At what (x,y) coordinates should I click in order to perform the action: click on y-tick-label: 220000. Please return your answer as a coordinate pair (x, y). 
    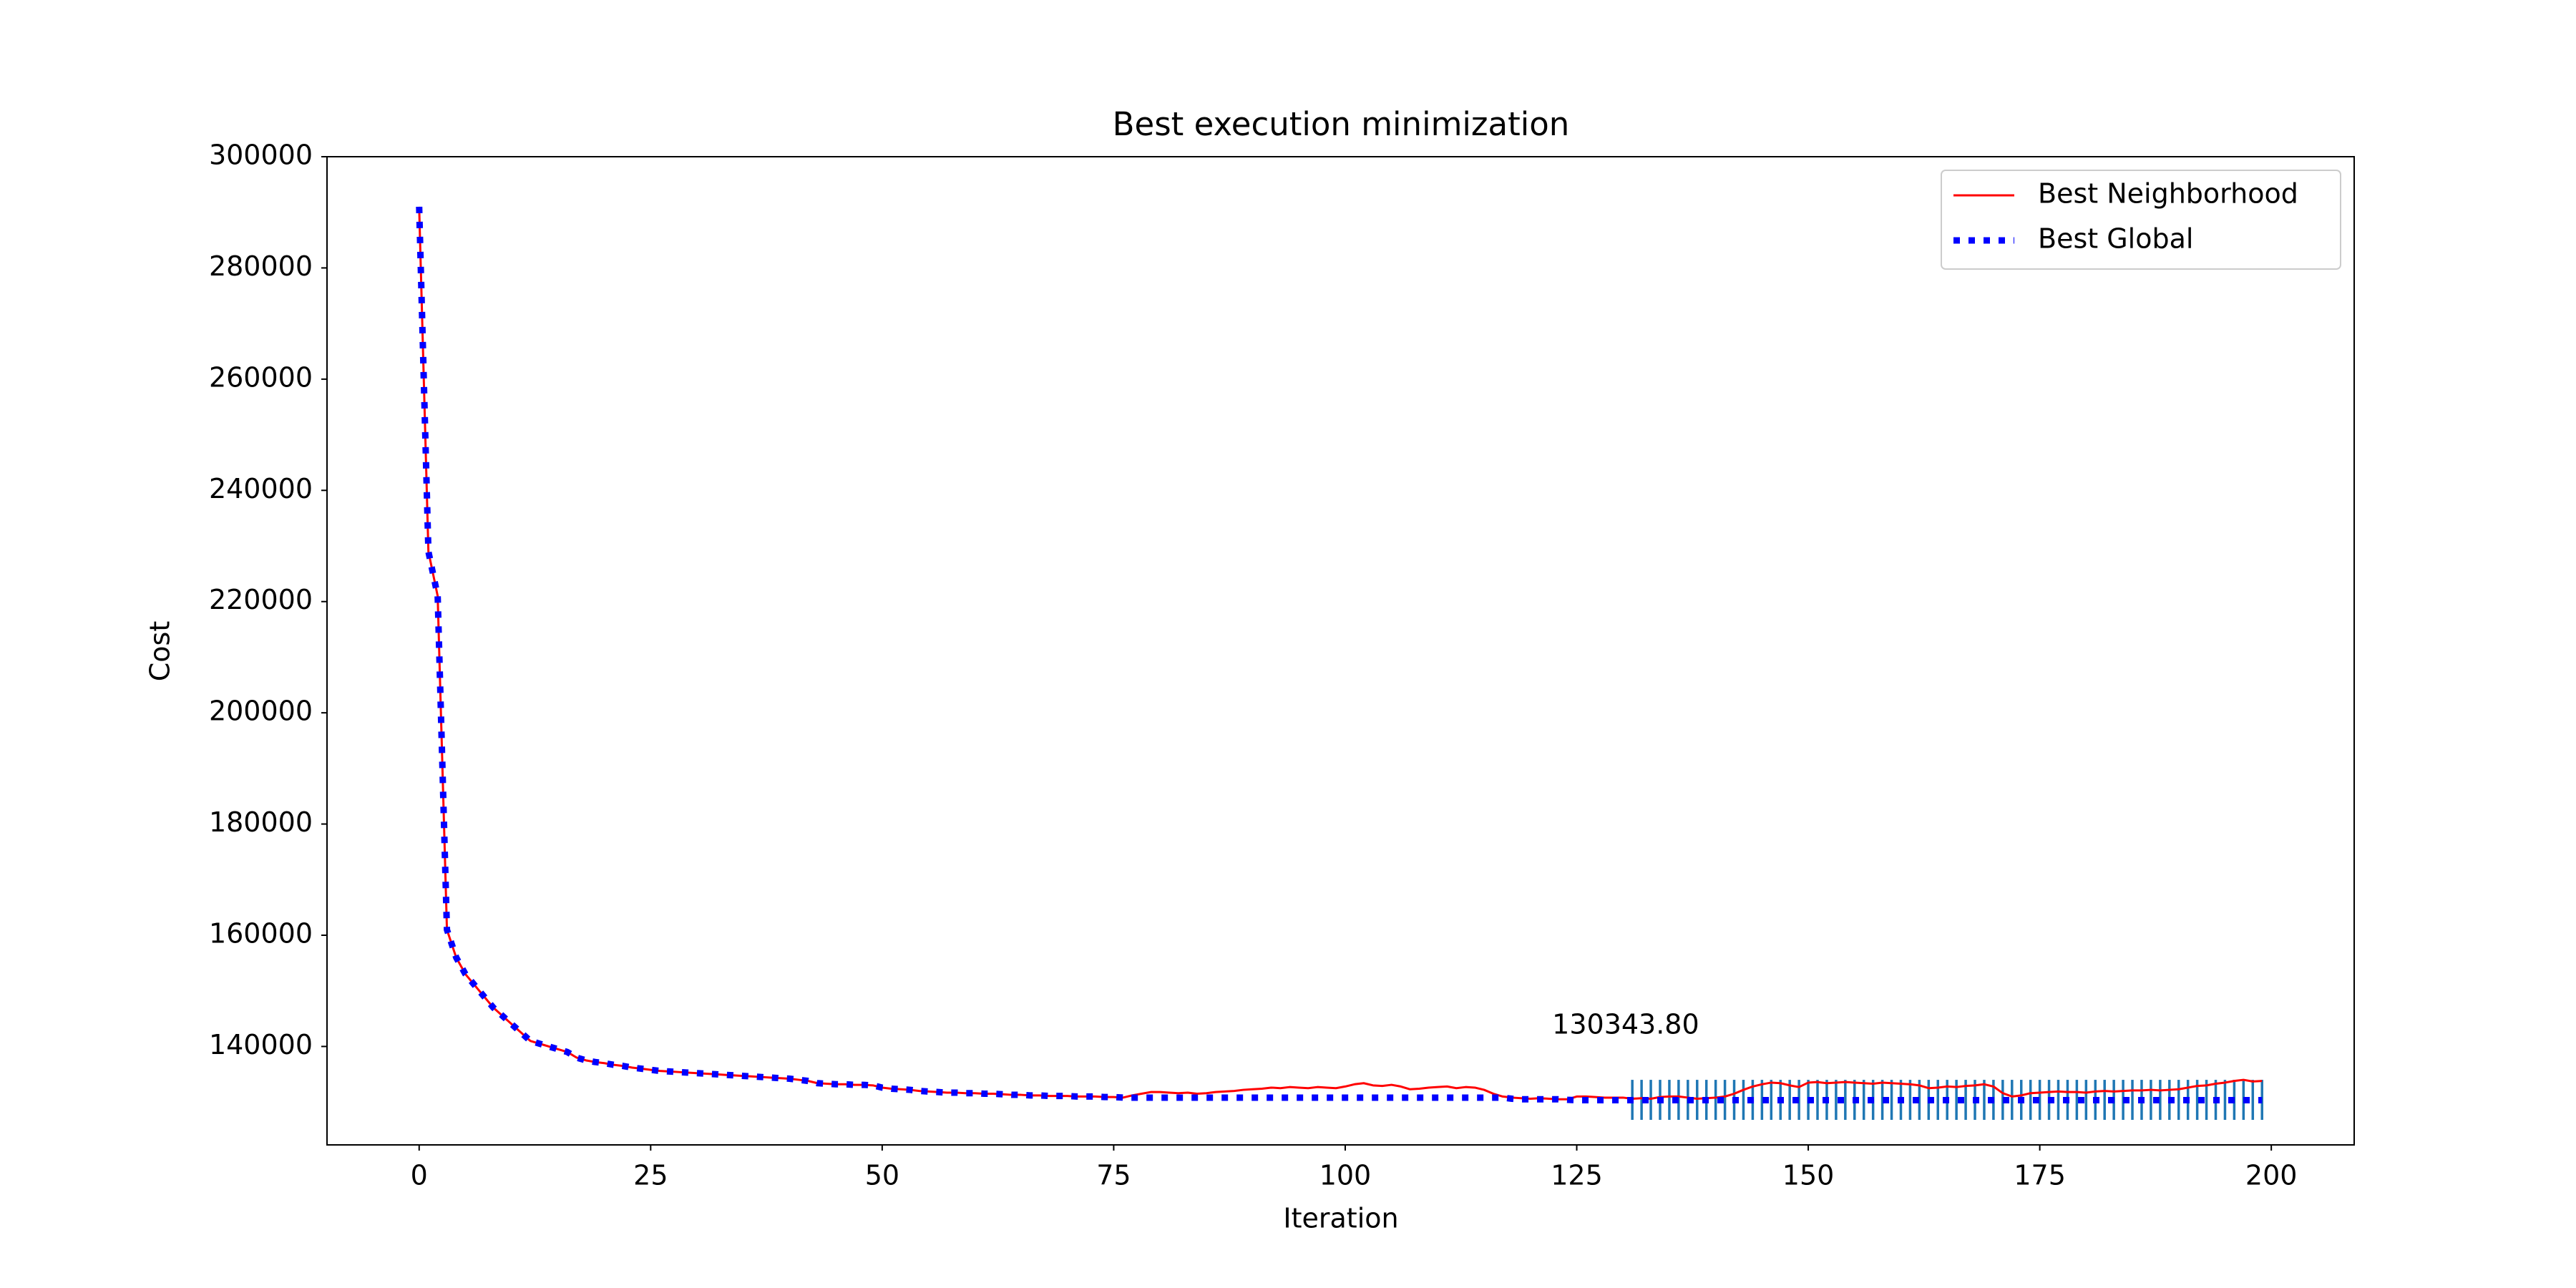
    Looking at the image, I should click on (261, 599).